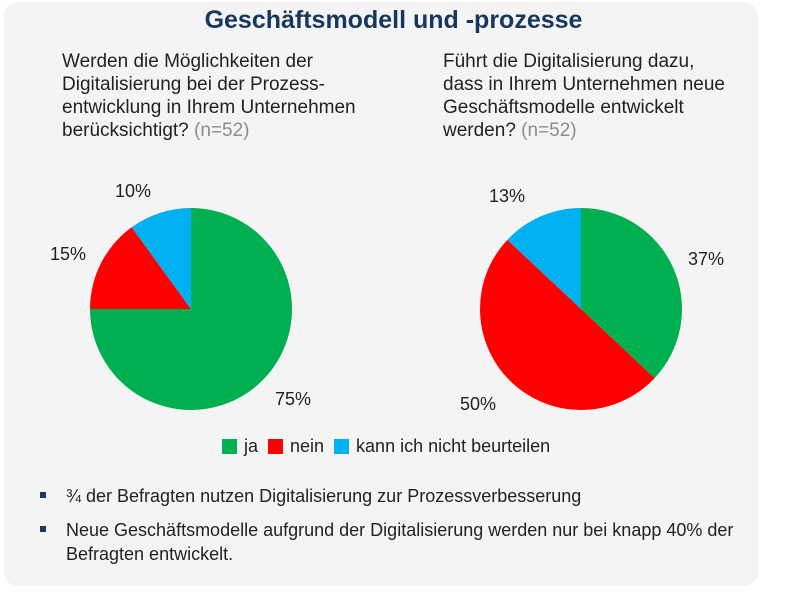 The image size is (787, 600). Describe the element at coordinates (563, 107) in the screenshot. I see `question-2-line: Geschäftsmodelle entwickelt` at that location.